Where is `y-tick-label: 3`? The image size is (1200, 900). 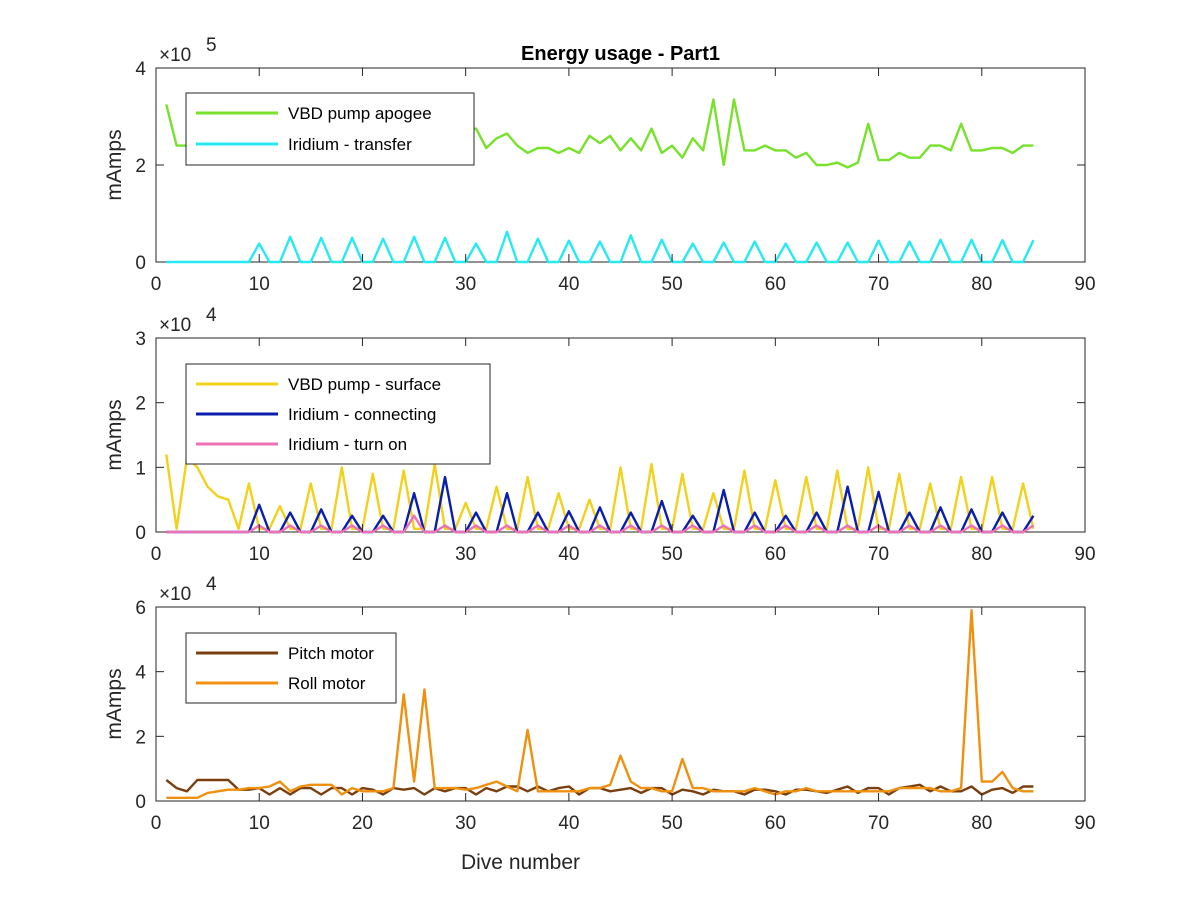
y-tick-label: 3 is located at coordinates (140, 339).